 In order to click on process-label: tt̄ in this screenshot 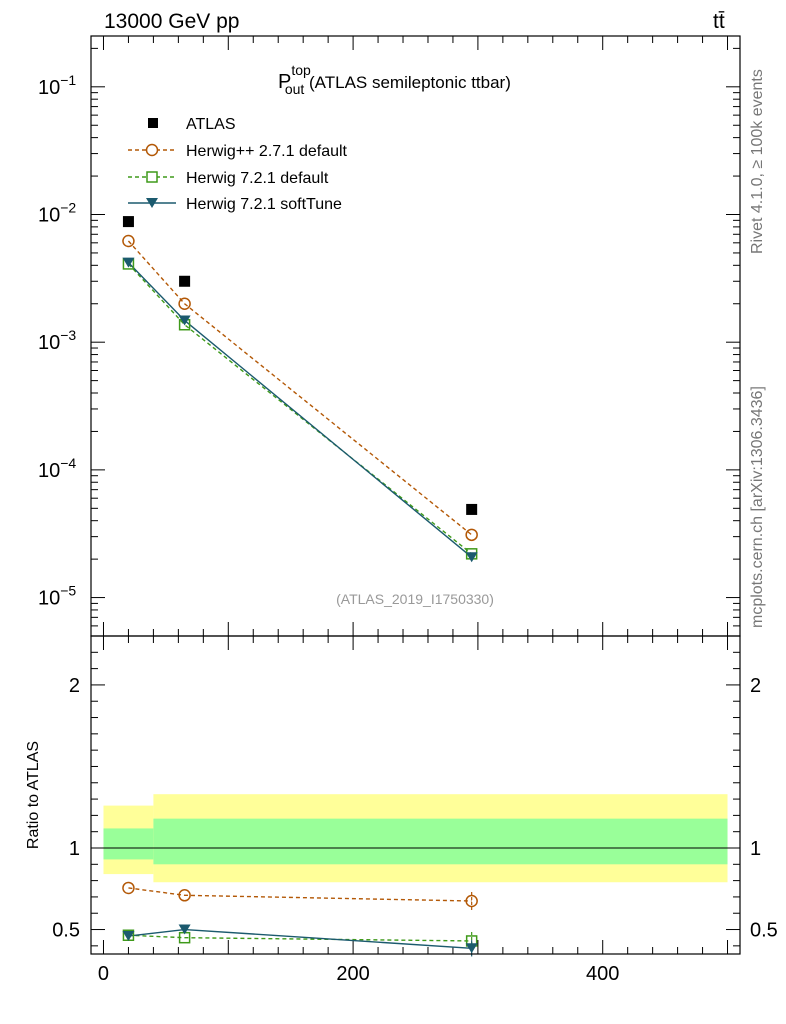, I will do `click(719, 21)`.